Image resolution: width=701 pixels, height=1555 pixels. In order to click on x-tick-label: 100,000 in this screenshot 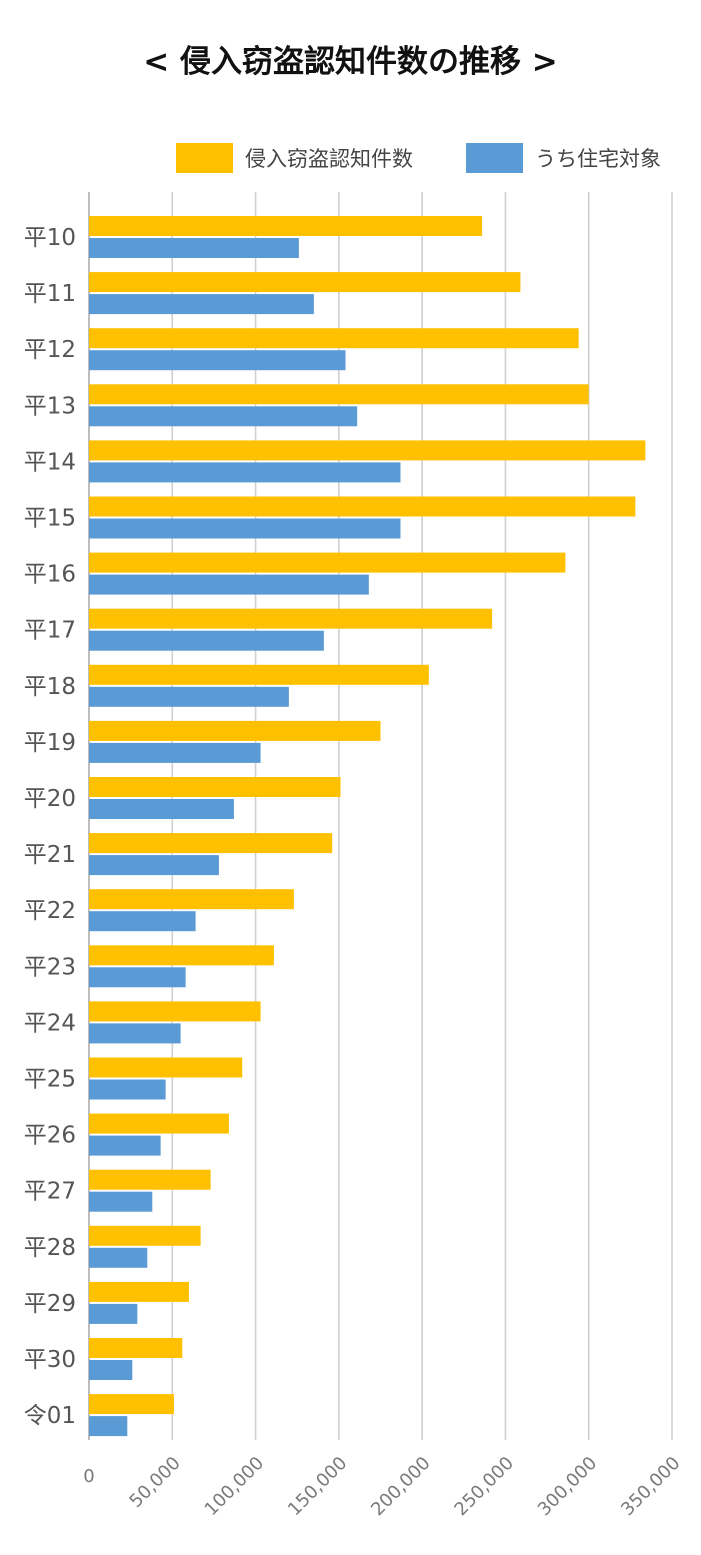, I will do `click(234, 1486)`.